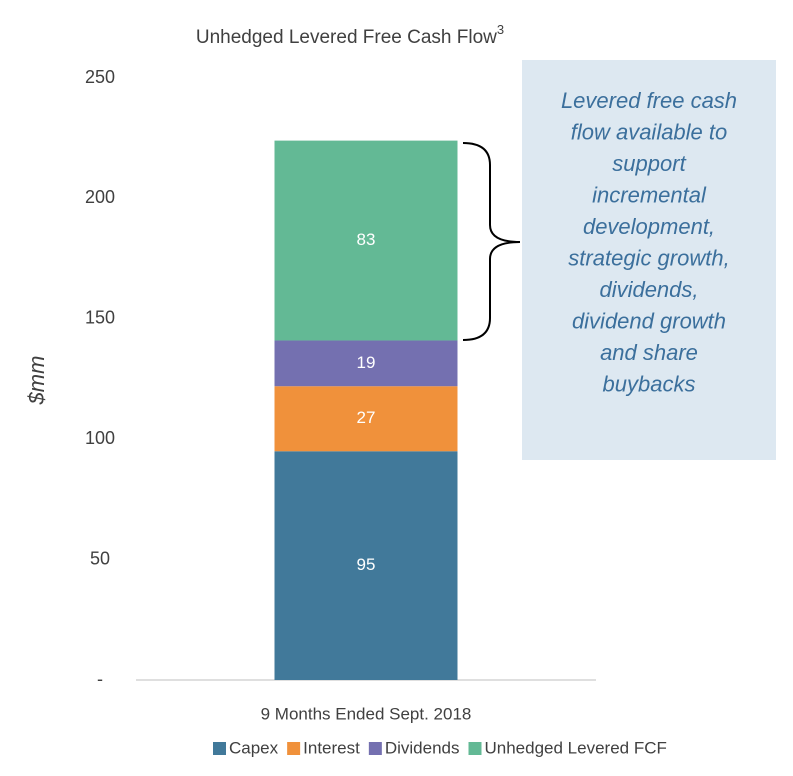 The image size is (793, 776). I want to click on y-tick-label: -, so click(100, 679).